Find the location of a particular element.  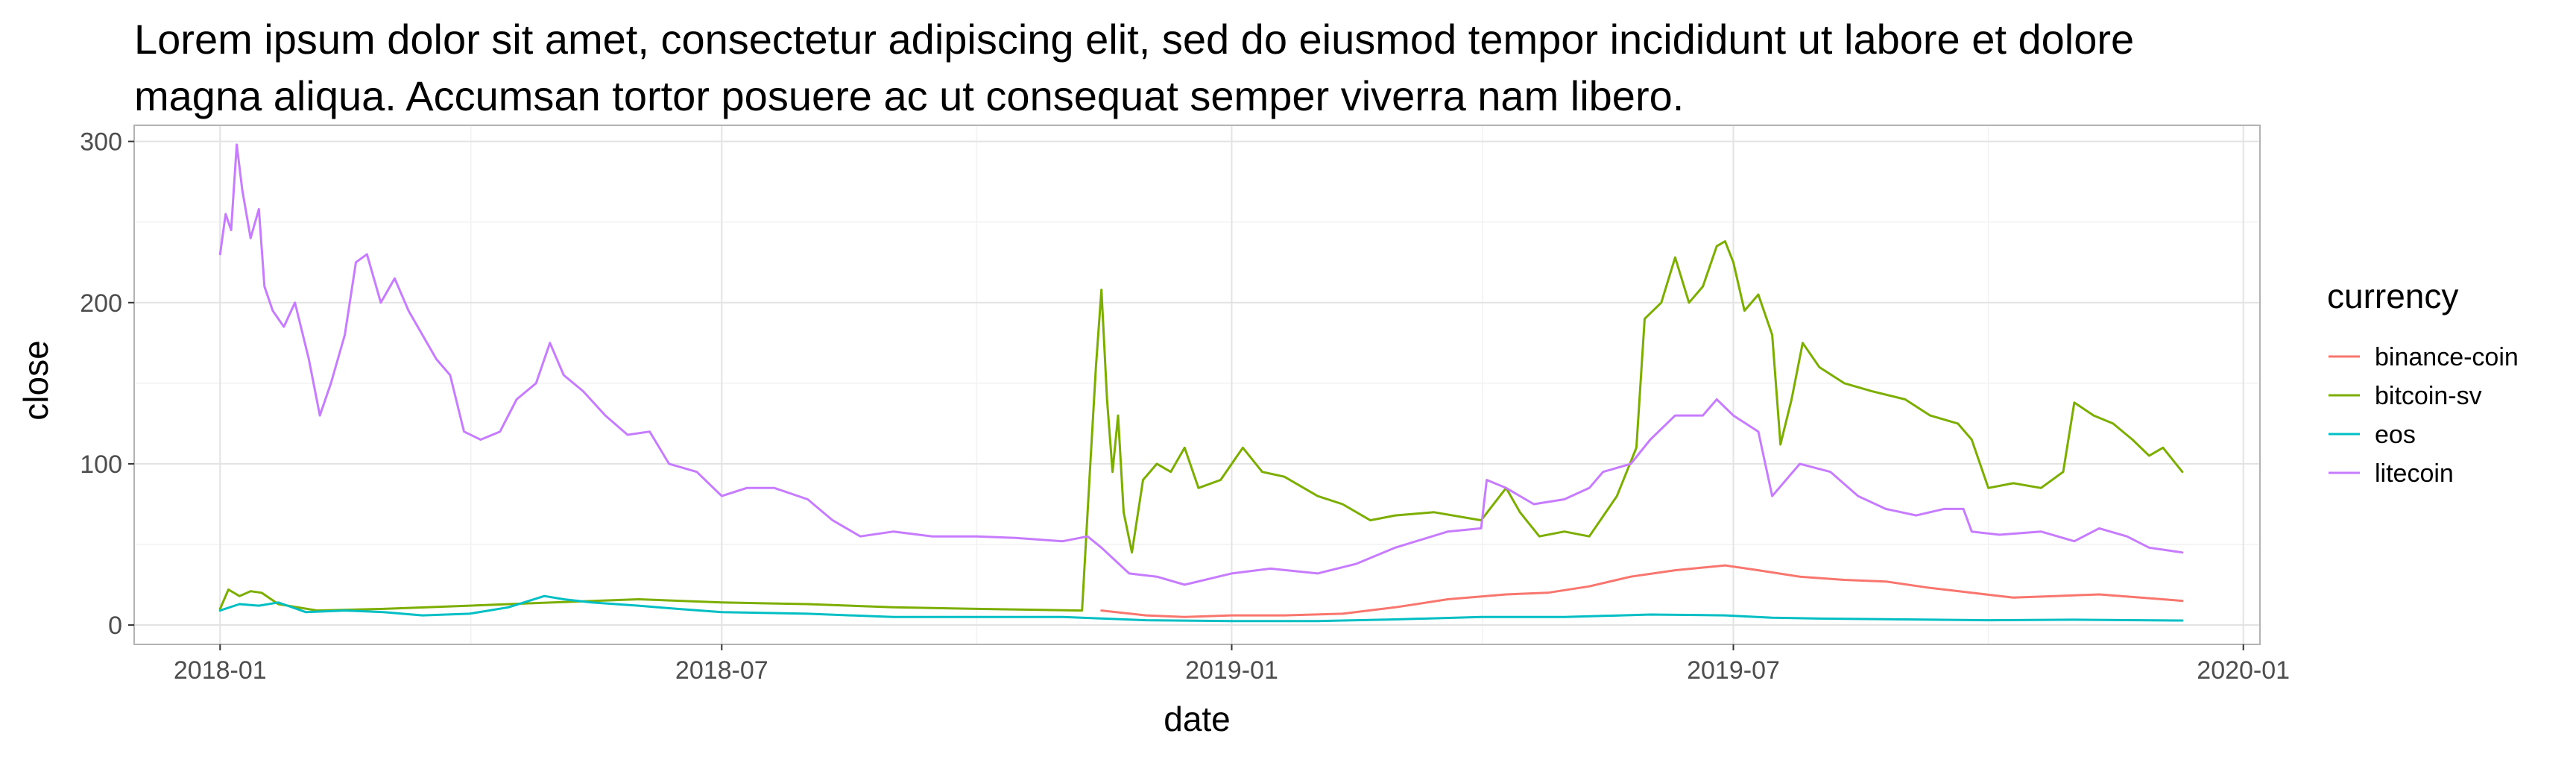

x-tick-label: 2020-01 is located at coordinates (2243, 670).